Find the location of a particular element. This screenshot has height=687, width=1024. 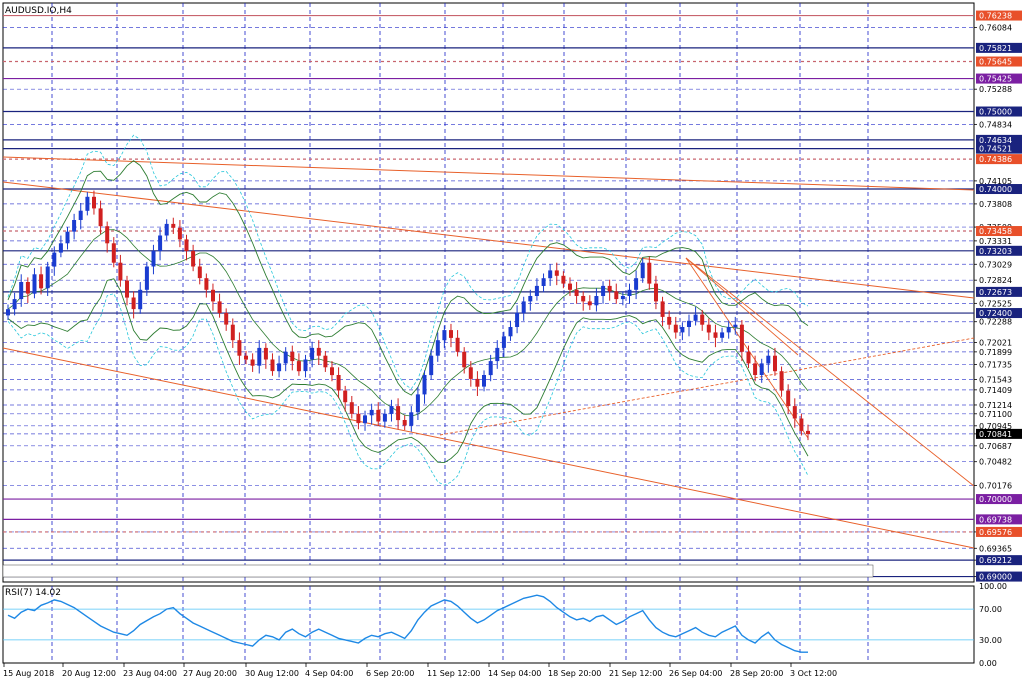

price-level-label: 0.69576 is located at coordinates (995, 532).